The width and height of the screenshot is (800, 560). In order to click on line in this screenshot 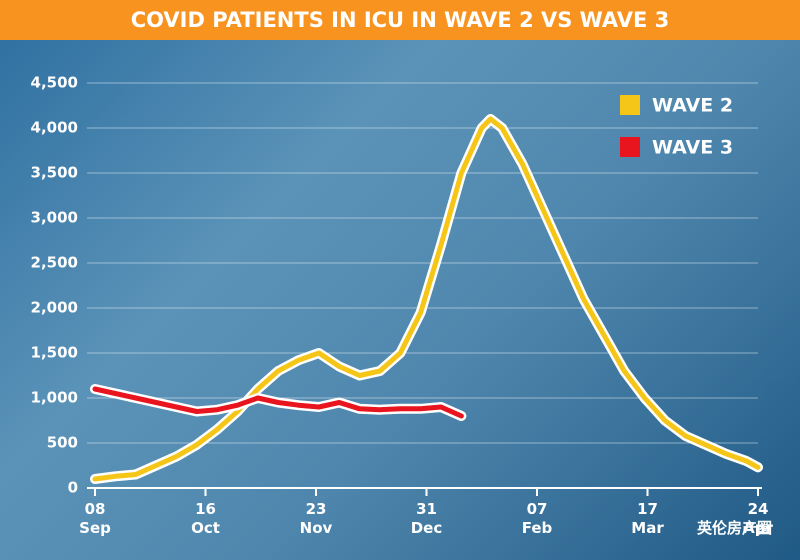, I will do `click(278, 402)`.